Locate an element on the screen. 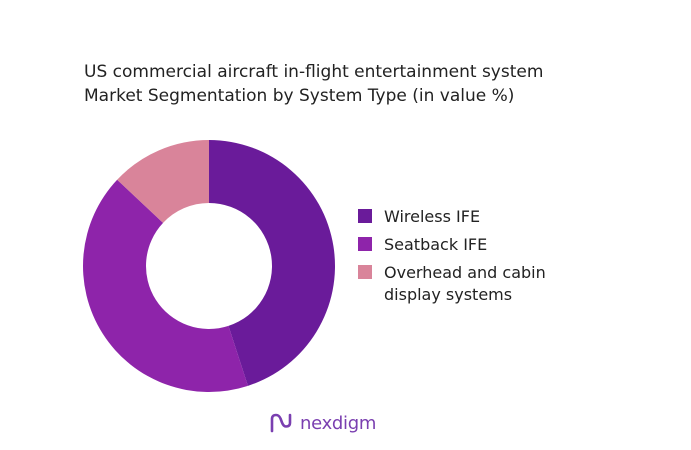 Image resolution: width=691 pixels, height=450 pixels. legend-label: Seatback IFE is located at coordinates (436, 244).